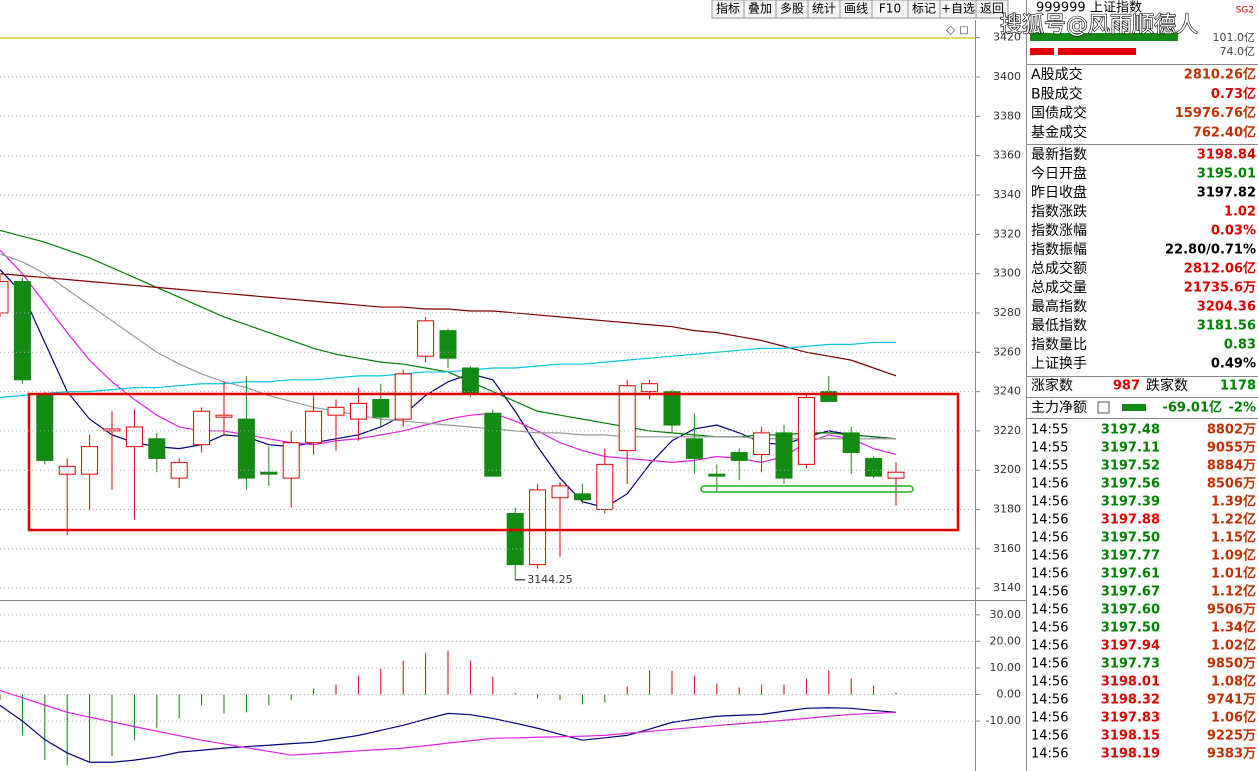 Image resolution: width=1258 pixels, height=771 pixels. I want to click on quote-label: 最高指数, so click(1059, 306).